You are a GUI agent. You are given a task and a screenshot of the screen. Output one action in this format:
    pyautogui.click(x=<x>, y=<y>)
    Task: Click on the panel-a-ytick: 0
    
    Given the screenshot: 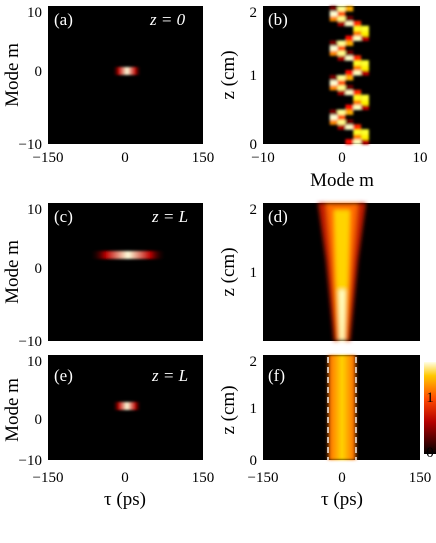 What is the action you would take?
    pyautogui.click(x=39, y=72)
    